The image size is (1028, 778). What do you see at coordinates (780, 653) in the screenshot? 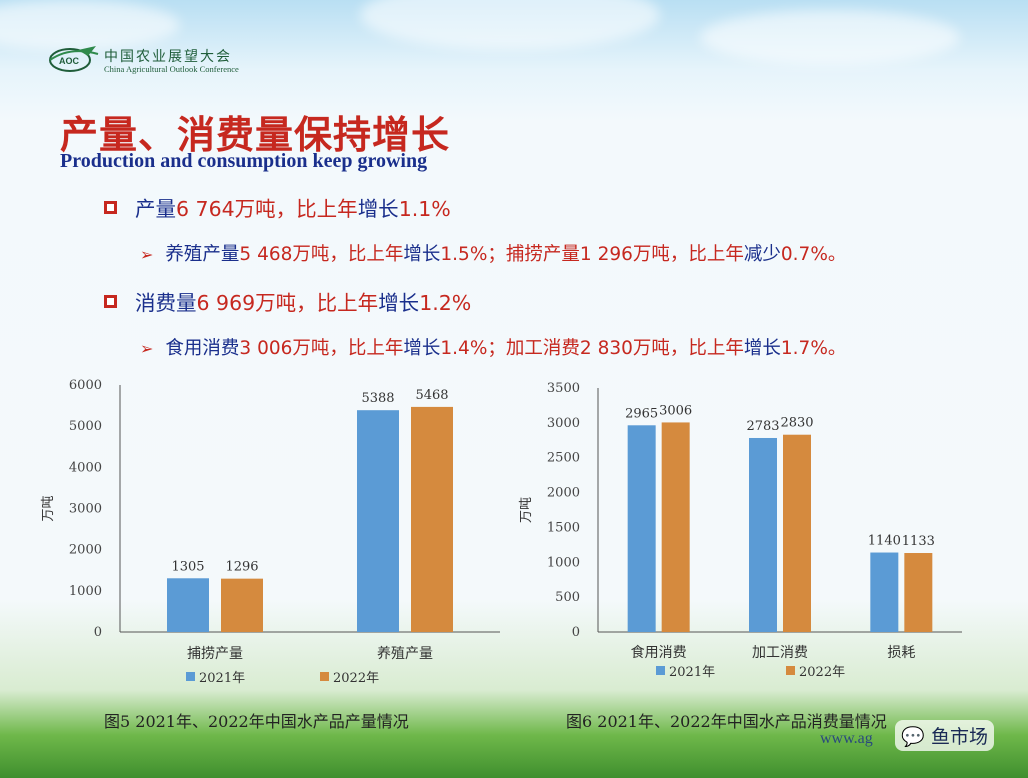
I see `category-label: 加工消费` at bounding box center [780, 653].